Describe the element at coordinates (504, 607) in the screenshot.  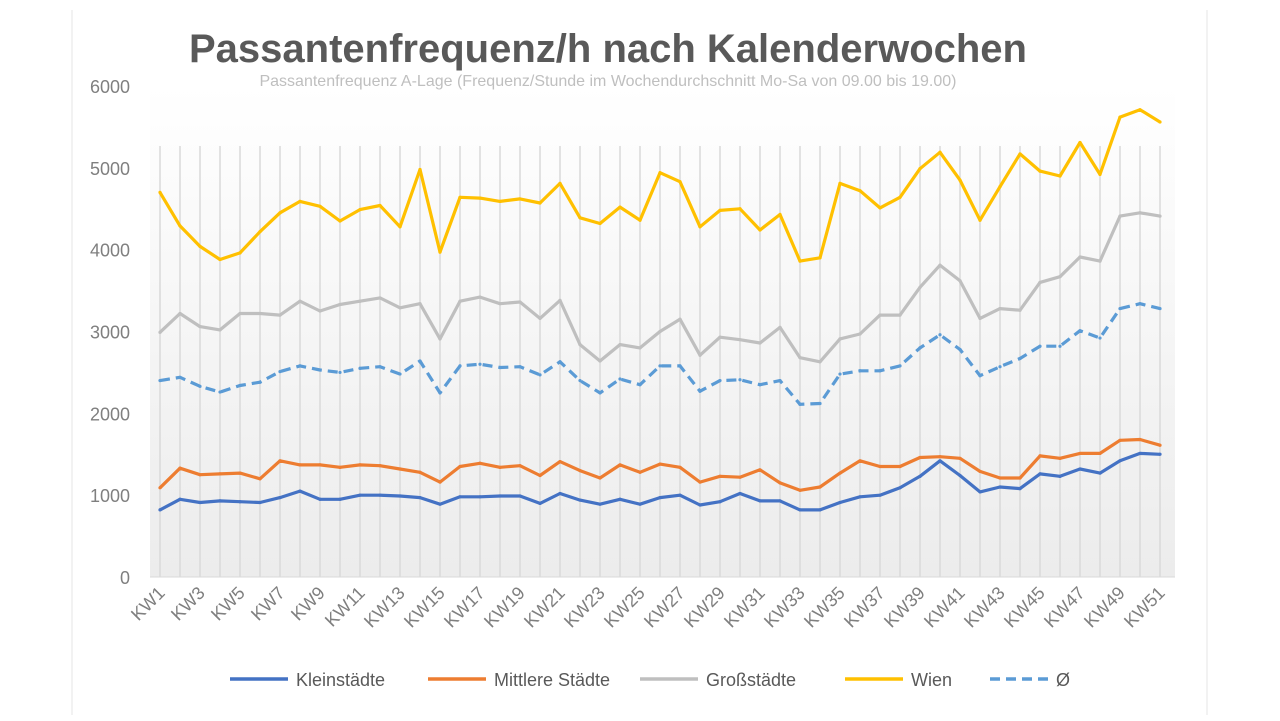
I see `x-tick-label: KW19` at that location.